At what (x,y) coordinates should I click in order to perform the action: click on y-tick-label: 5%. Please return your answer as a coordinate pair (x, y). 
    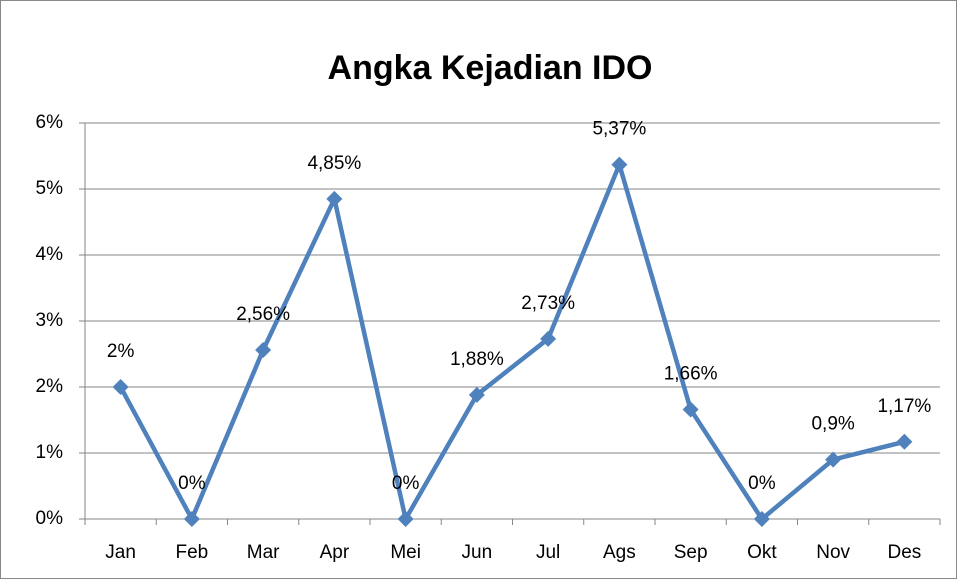
    Looking at the image, I should click on (50, 188).